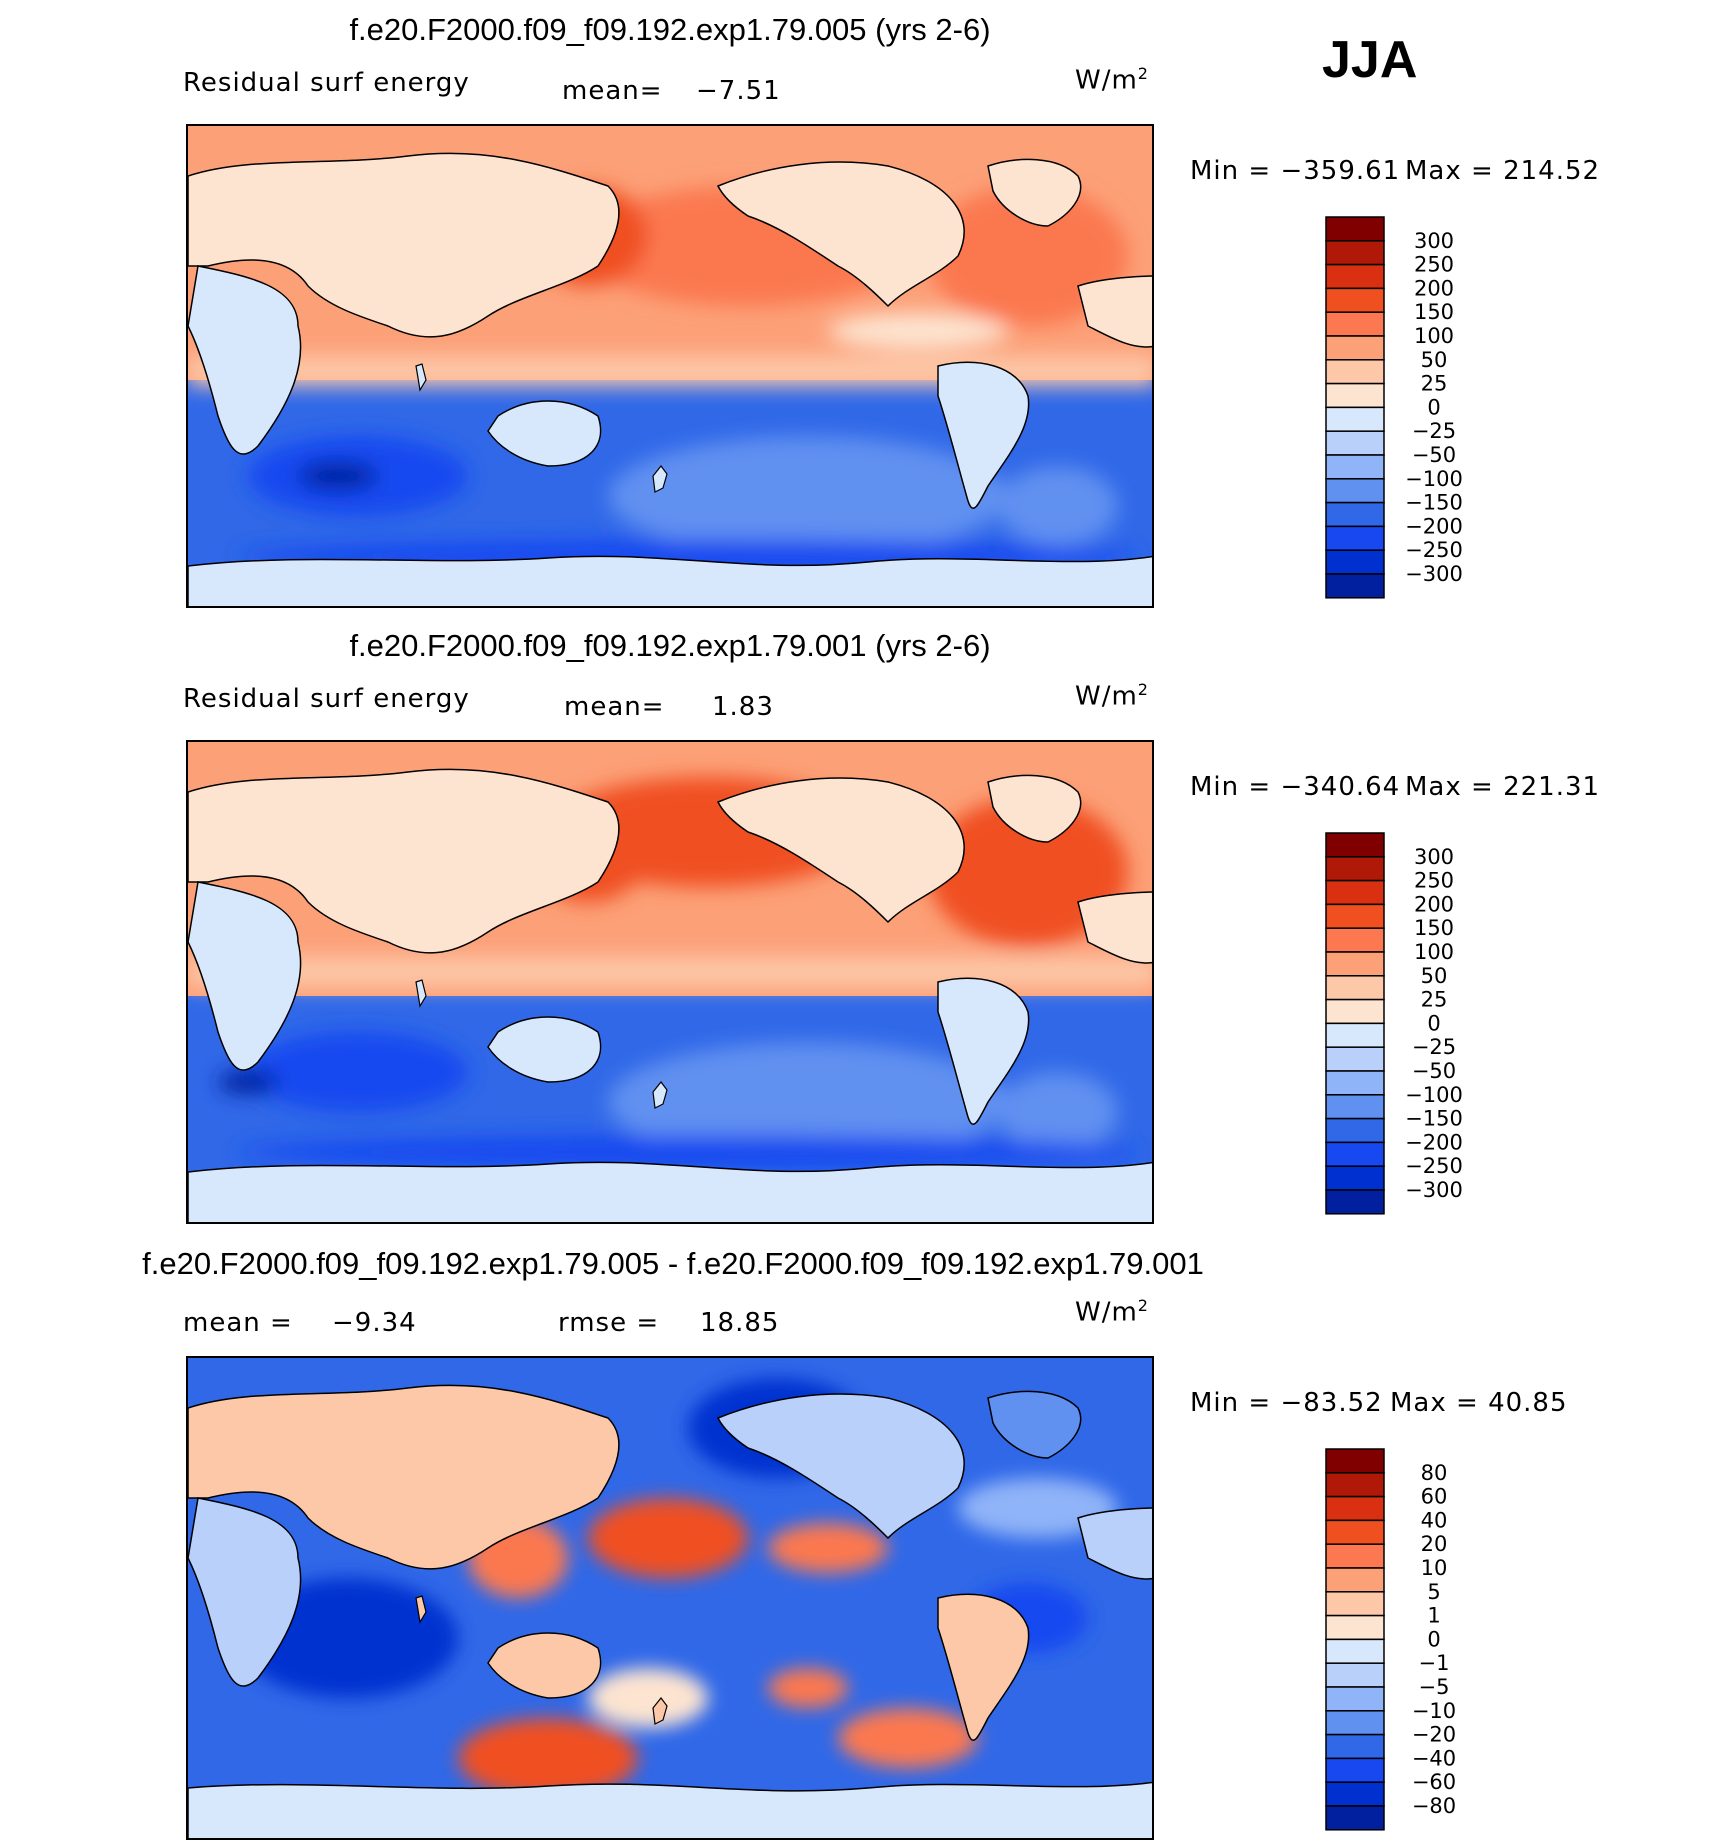  Describe the element at coordinates (1434, 526) in the screenshot. I see `panel1-colorbar-label: −200` at that location.